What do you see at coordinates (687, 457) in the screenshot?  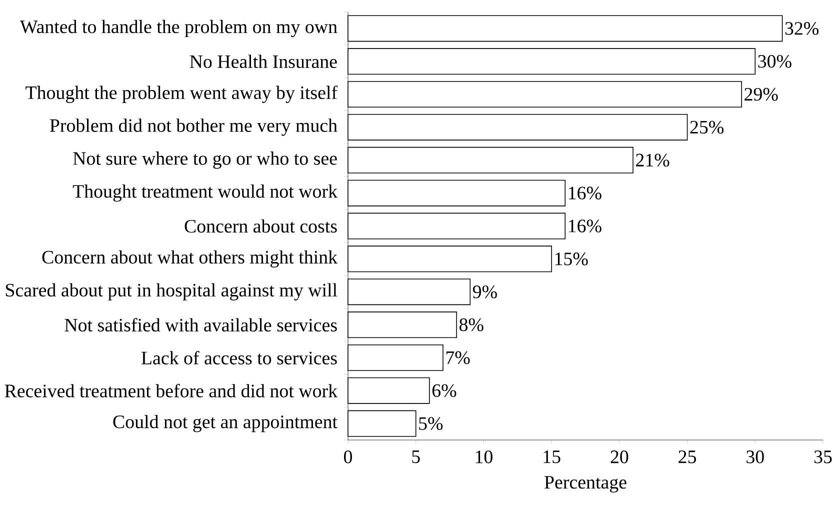 I see `x-tick-label: 25` at bounding box center [687, 457].